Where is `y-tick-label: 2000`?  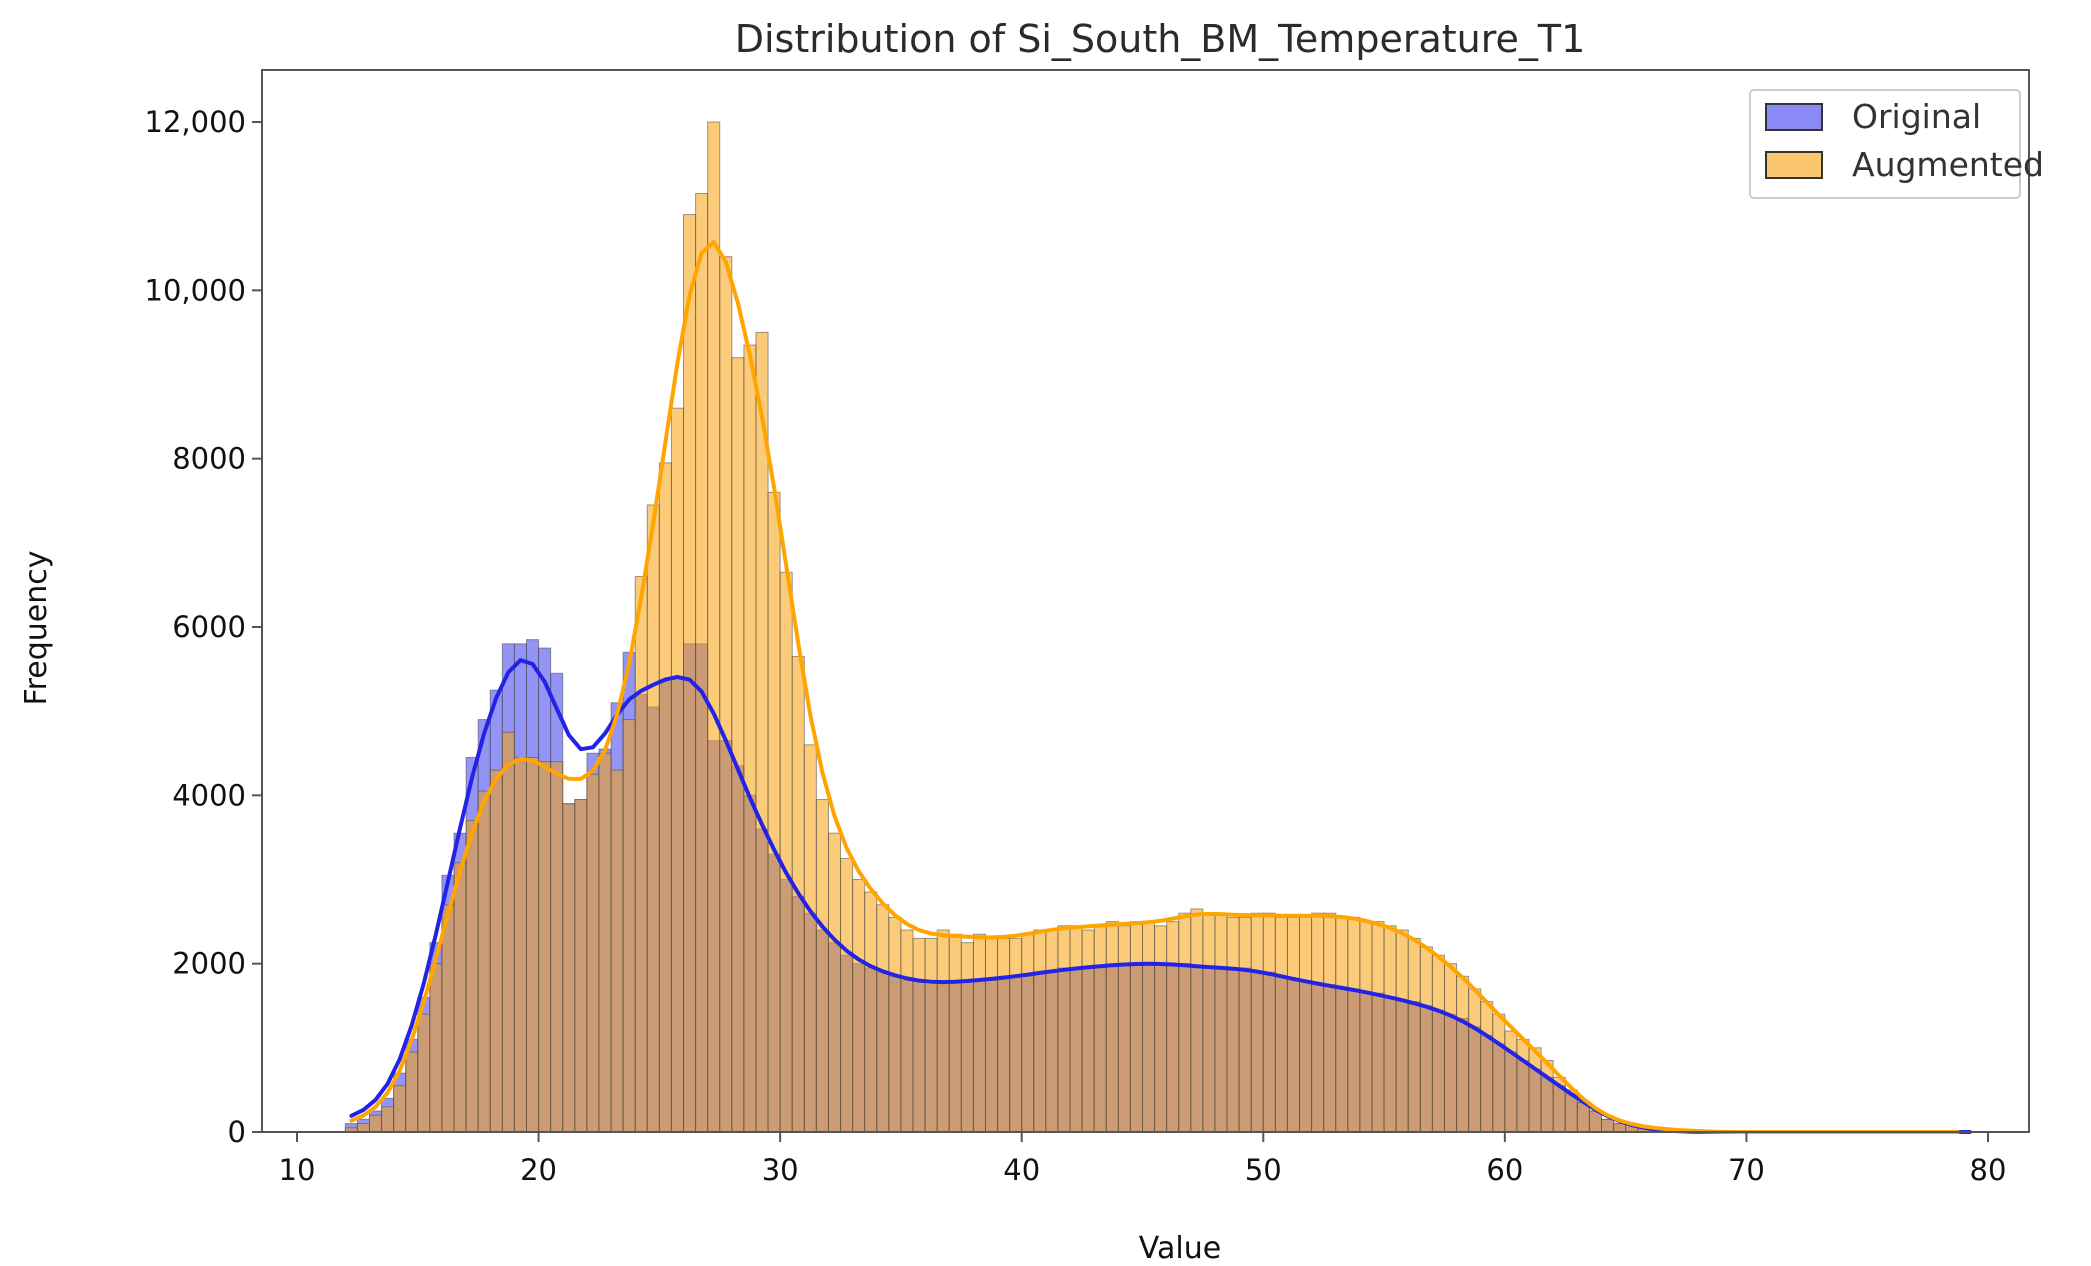
y-tick-label: 2000 is located at coordinates (209, 964).